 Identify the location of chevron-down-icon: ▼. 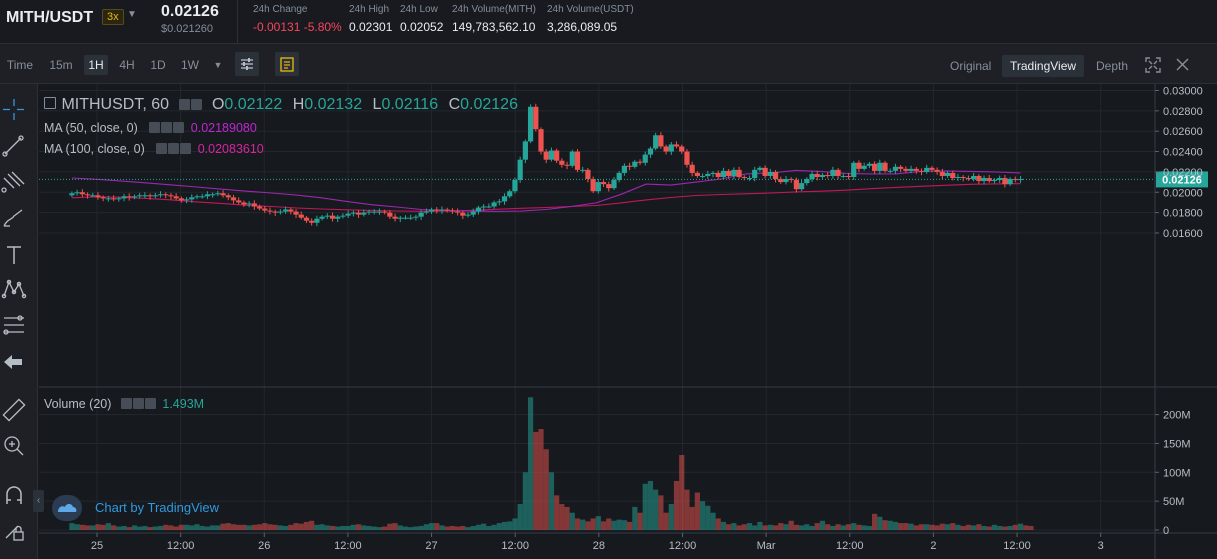
(132, 14).